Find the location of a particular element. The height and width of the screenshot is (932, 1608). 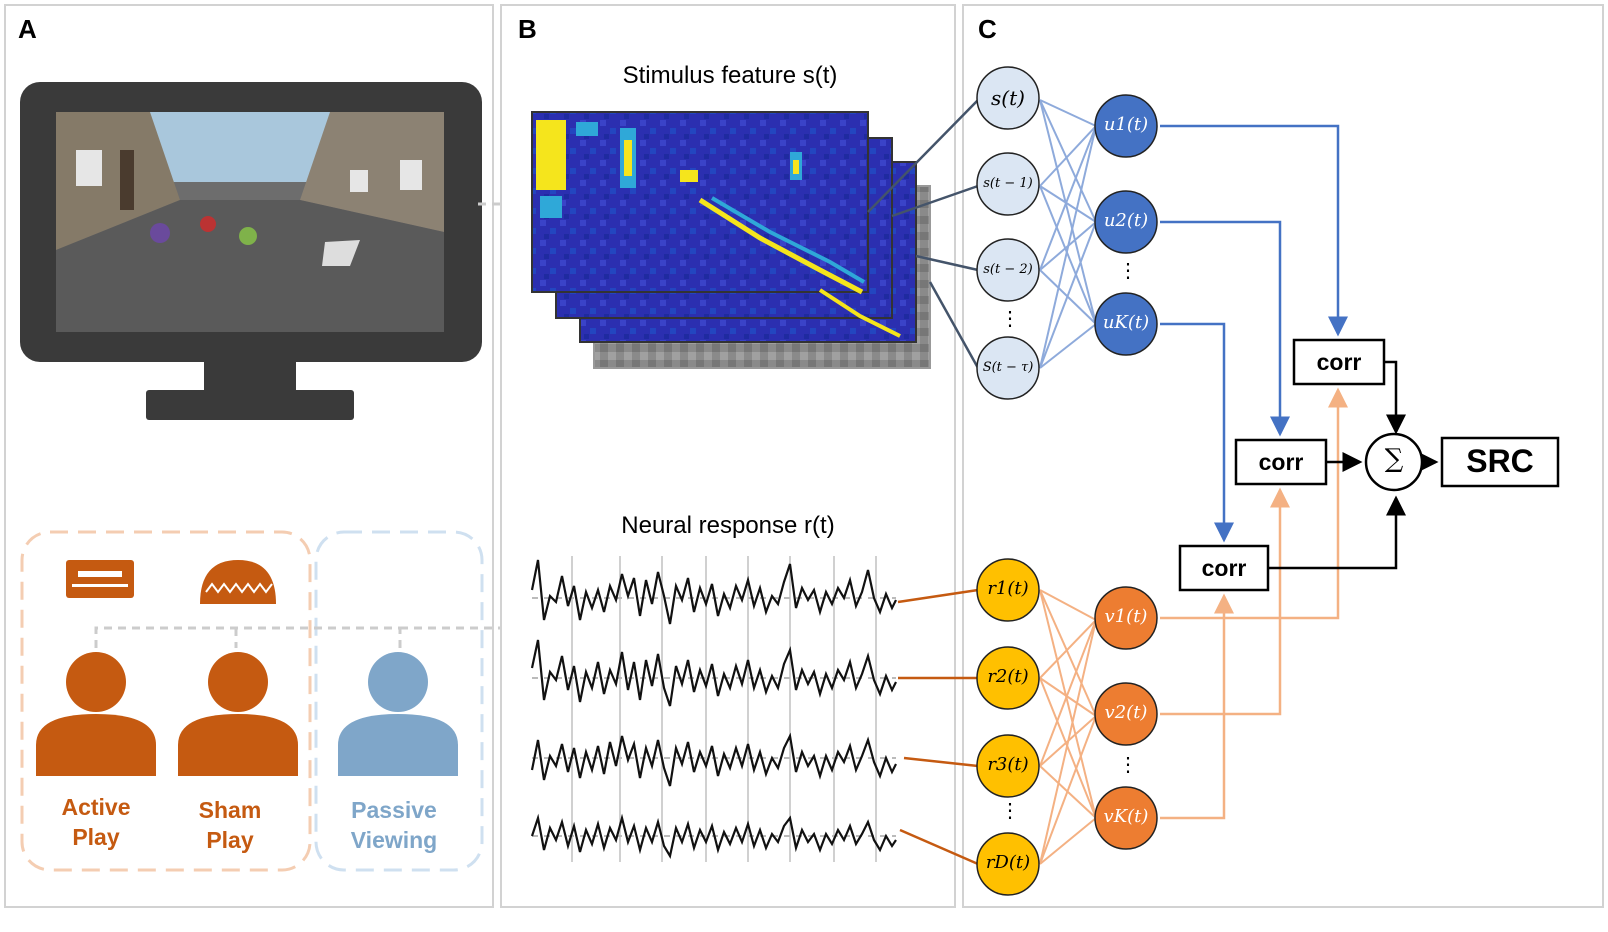

node-v1 is located at coordinates (1126, 618).